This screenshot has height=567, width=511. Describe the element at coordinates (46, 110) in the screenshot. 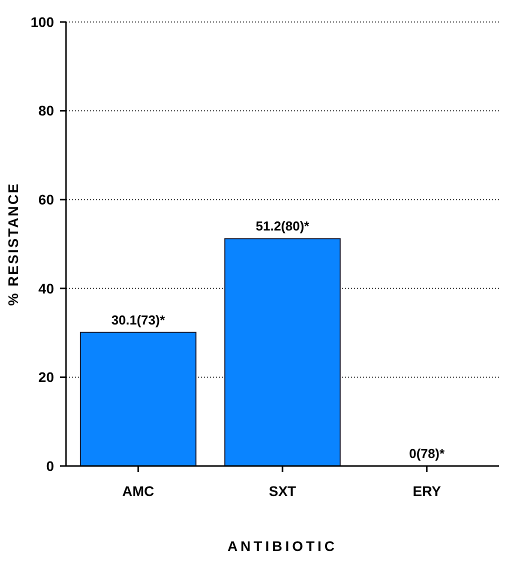

I see `y-tick-label: 80` at that location.